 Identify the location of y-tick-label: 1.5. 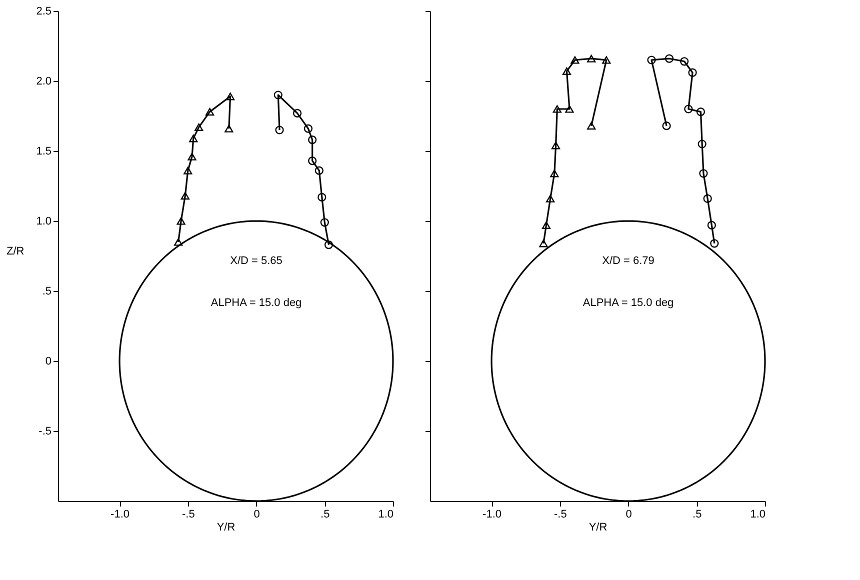
(44, 152).